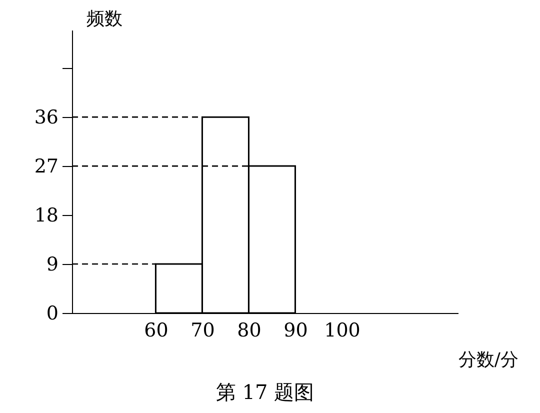  Describe the element at coordinates (202, 331) in the screenshot. I see `x-tick-label: 70` at that location.